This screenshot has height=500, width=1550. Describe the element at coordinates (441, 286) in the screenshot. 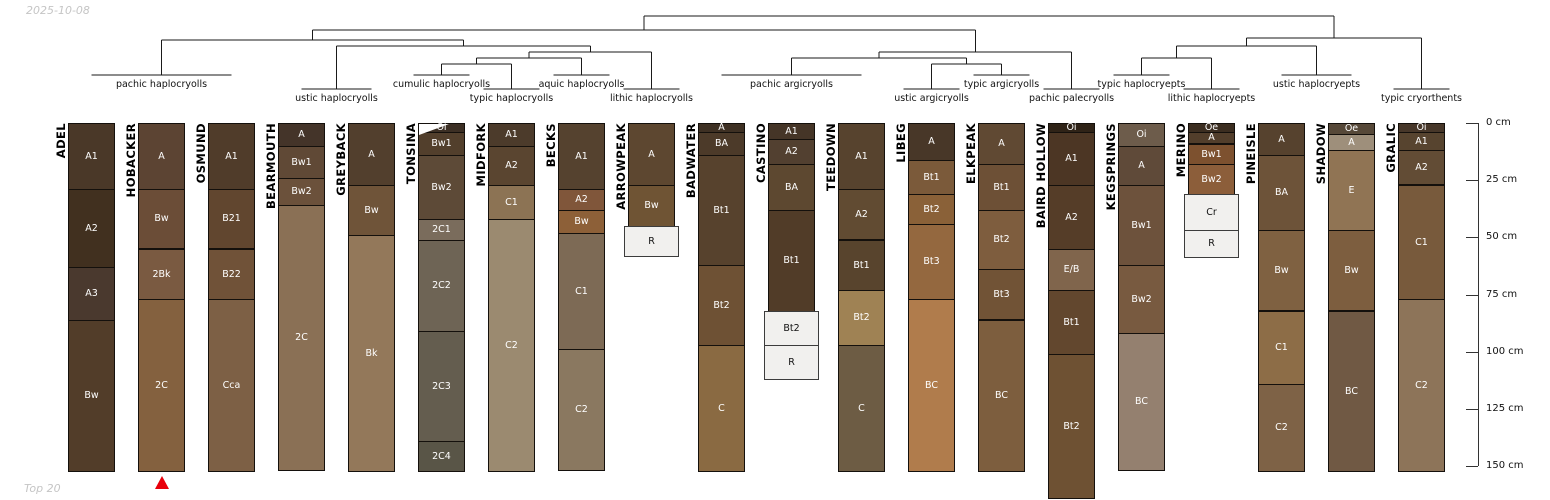

I see `horizon-label: 2C2` at that location.